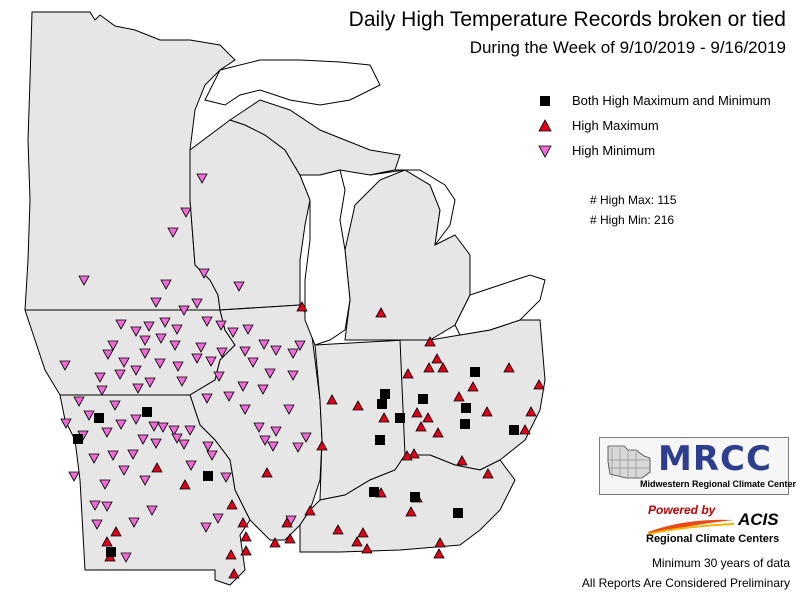 The image size is (800, 600). I want to click on state-minnesota, so click(130, 161).